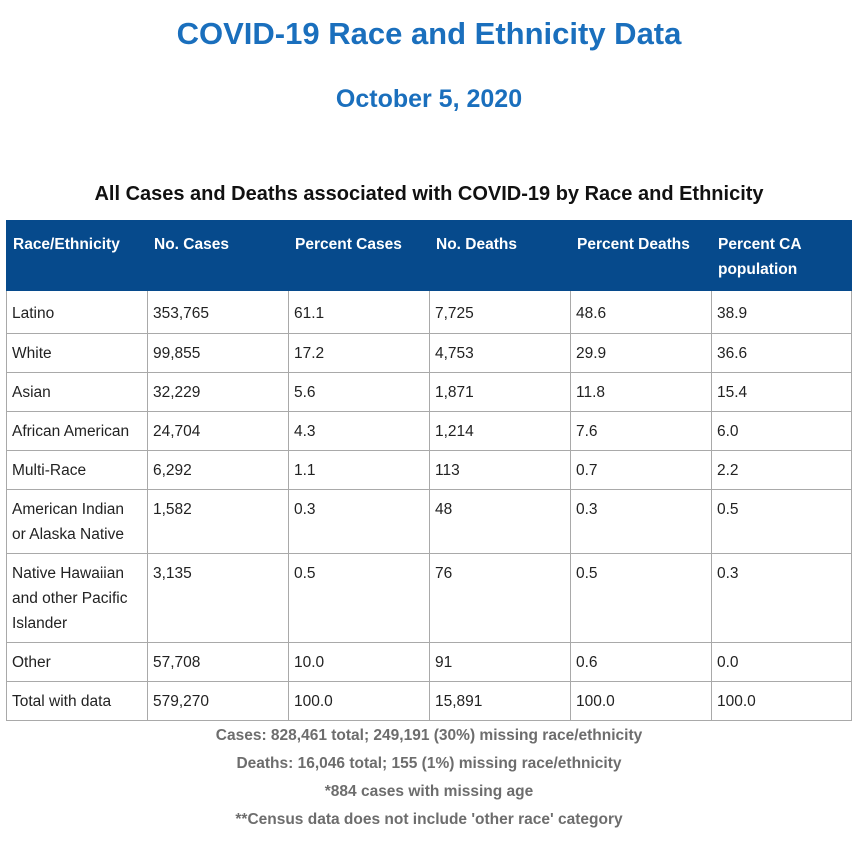 Image resolution: width=858 pixels, height=845 pixels. What do you see at coordinates (781, 598) in the screenshot?
I see `cell-percent-ca-population: 0.3` at bounding box center [781, 598].